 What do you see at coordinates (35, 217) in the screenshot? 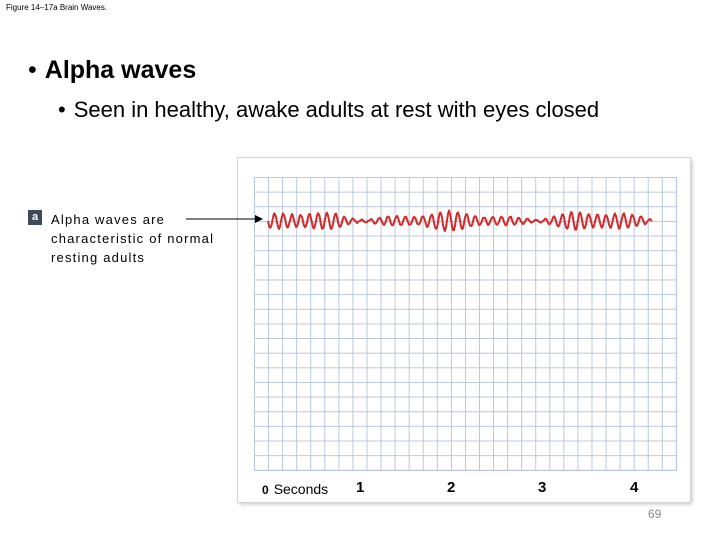
I see `figure-part-badge: a` at bounding box center [35, 217].